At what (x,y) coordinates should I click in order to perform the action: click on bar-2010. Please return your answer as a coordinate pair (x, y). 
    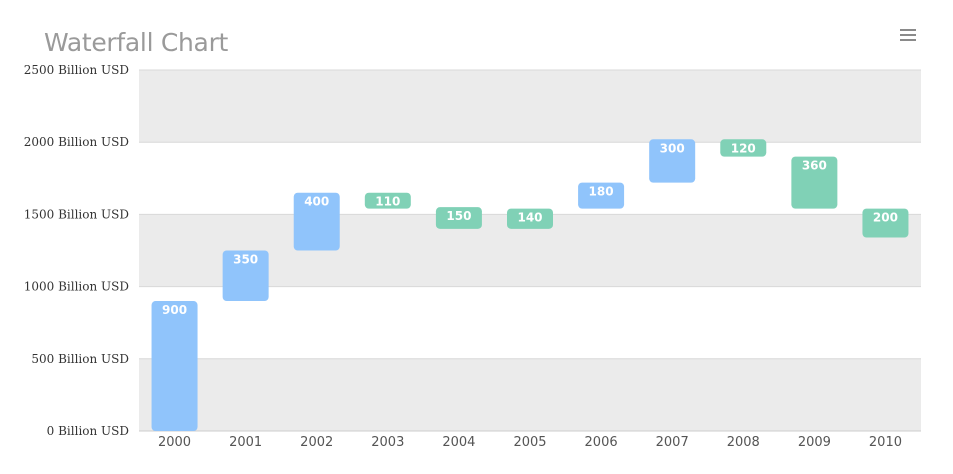
    Looking at the image, I should click on (885, 223).